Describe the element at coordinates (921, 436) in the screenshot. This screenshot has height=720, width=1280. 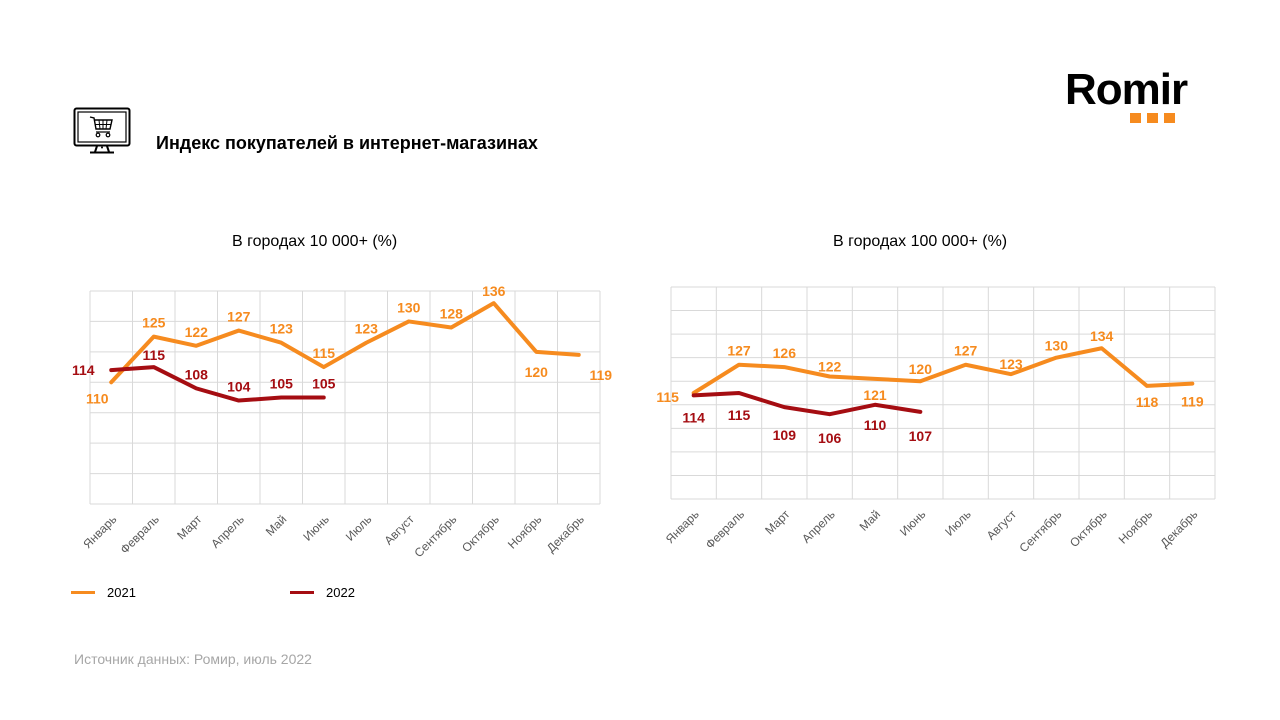
I see `data-label-2022: 107` at that location.